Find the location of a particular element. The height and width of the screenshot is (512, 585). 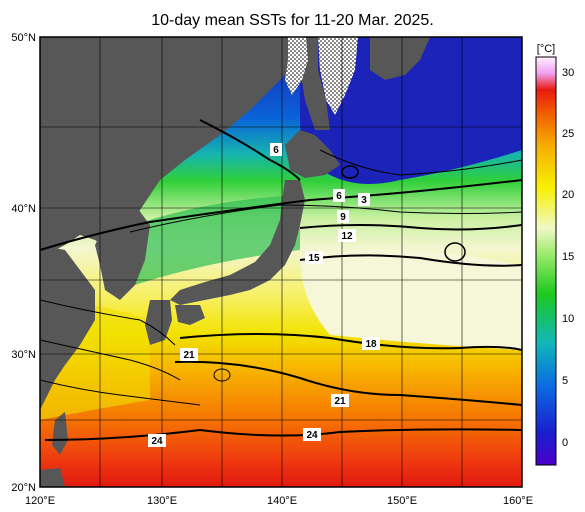

lat-label-50: 50°N is located at coordinates (23, 38).